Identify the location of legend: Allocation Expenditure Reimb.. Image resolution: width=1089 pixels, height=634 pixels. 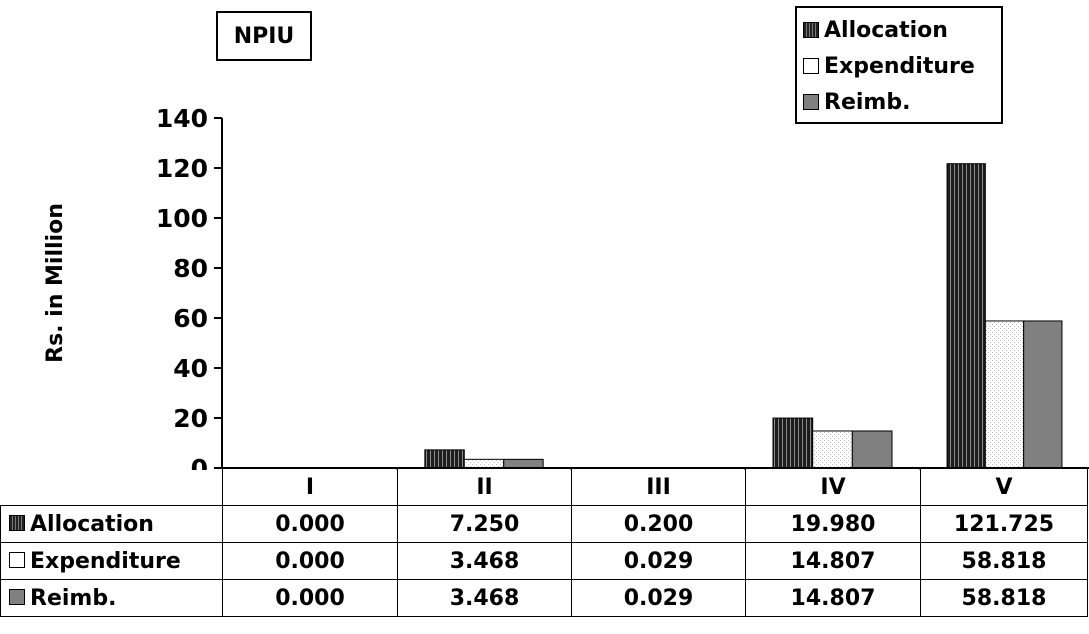
(899, 65).